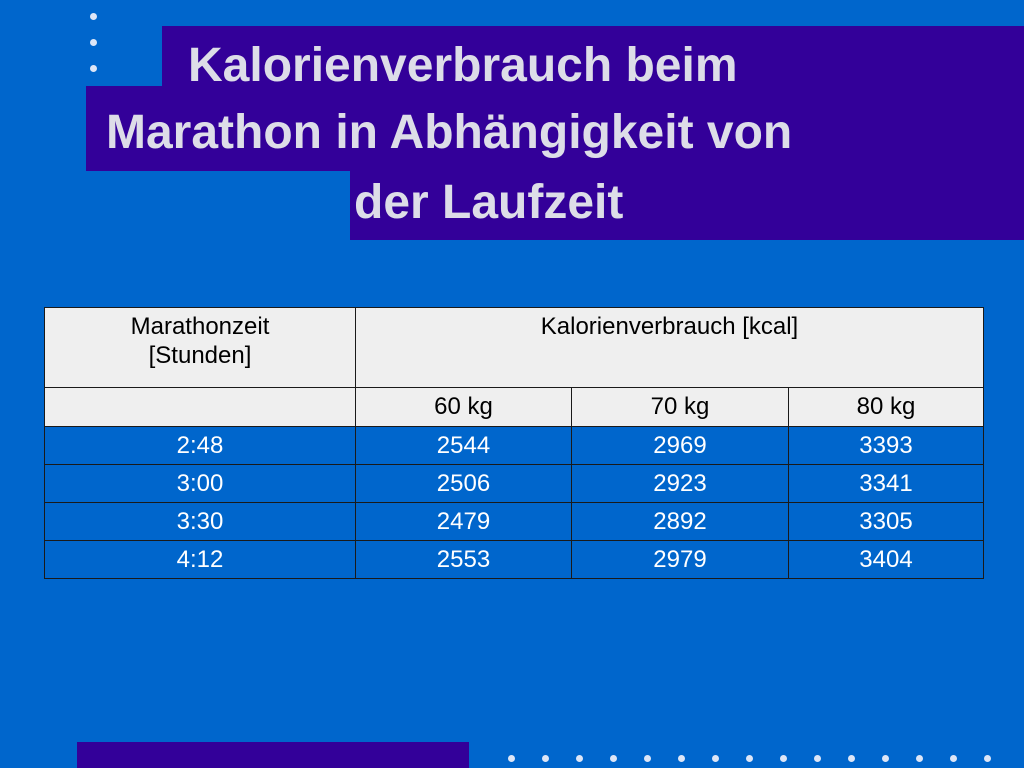 Image resolution: width=1024 pixels, height=768 pixels. I want to click on cell-kcal-80: 3404, so click(886, 559).